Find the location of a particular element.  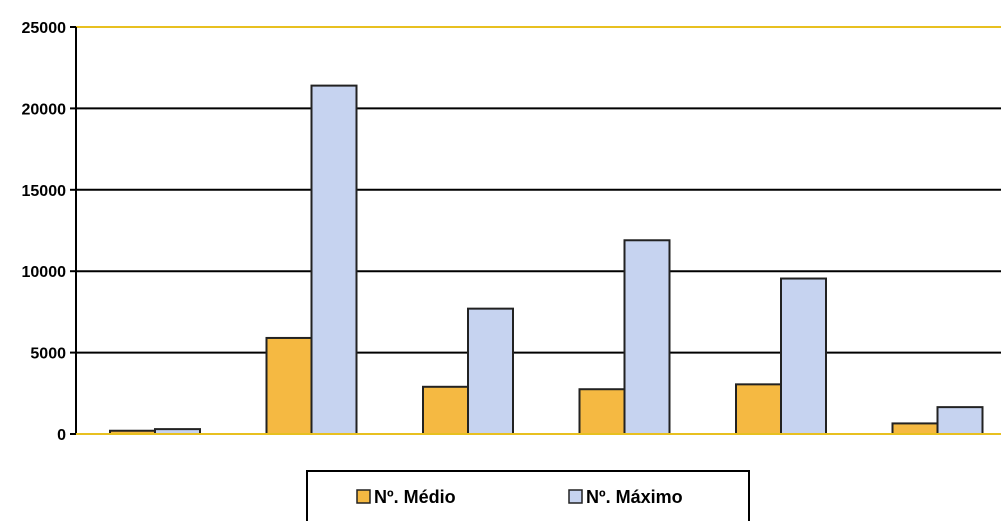

legend-label-medio: Nº. Médio is located at coordinates (415, 497).